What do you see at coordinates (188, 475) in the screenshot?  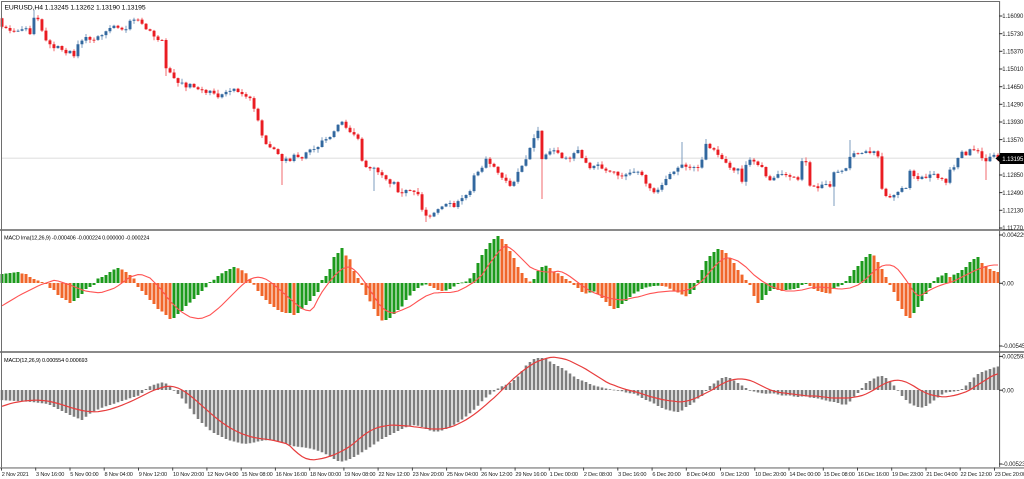 I see `svg-text: 10 Nov 20:00` at bounding box center [188, 475].